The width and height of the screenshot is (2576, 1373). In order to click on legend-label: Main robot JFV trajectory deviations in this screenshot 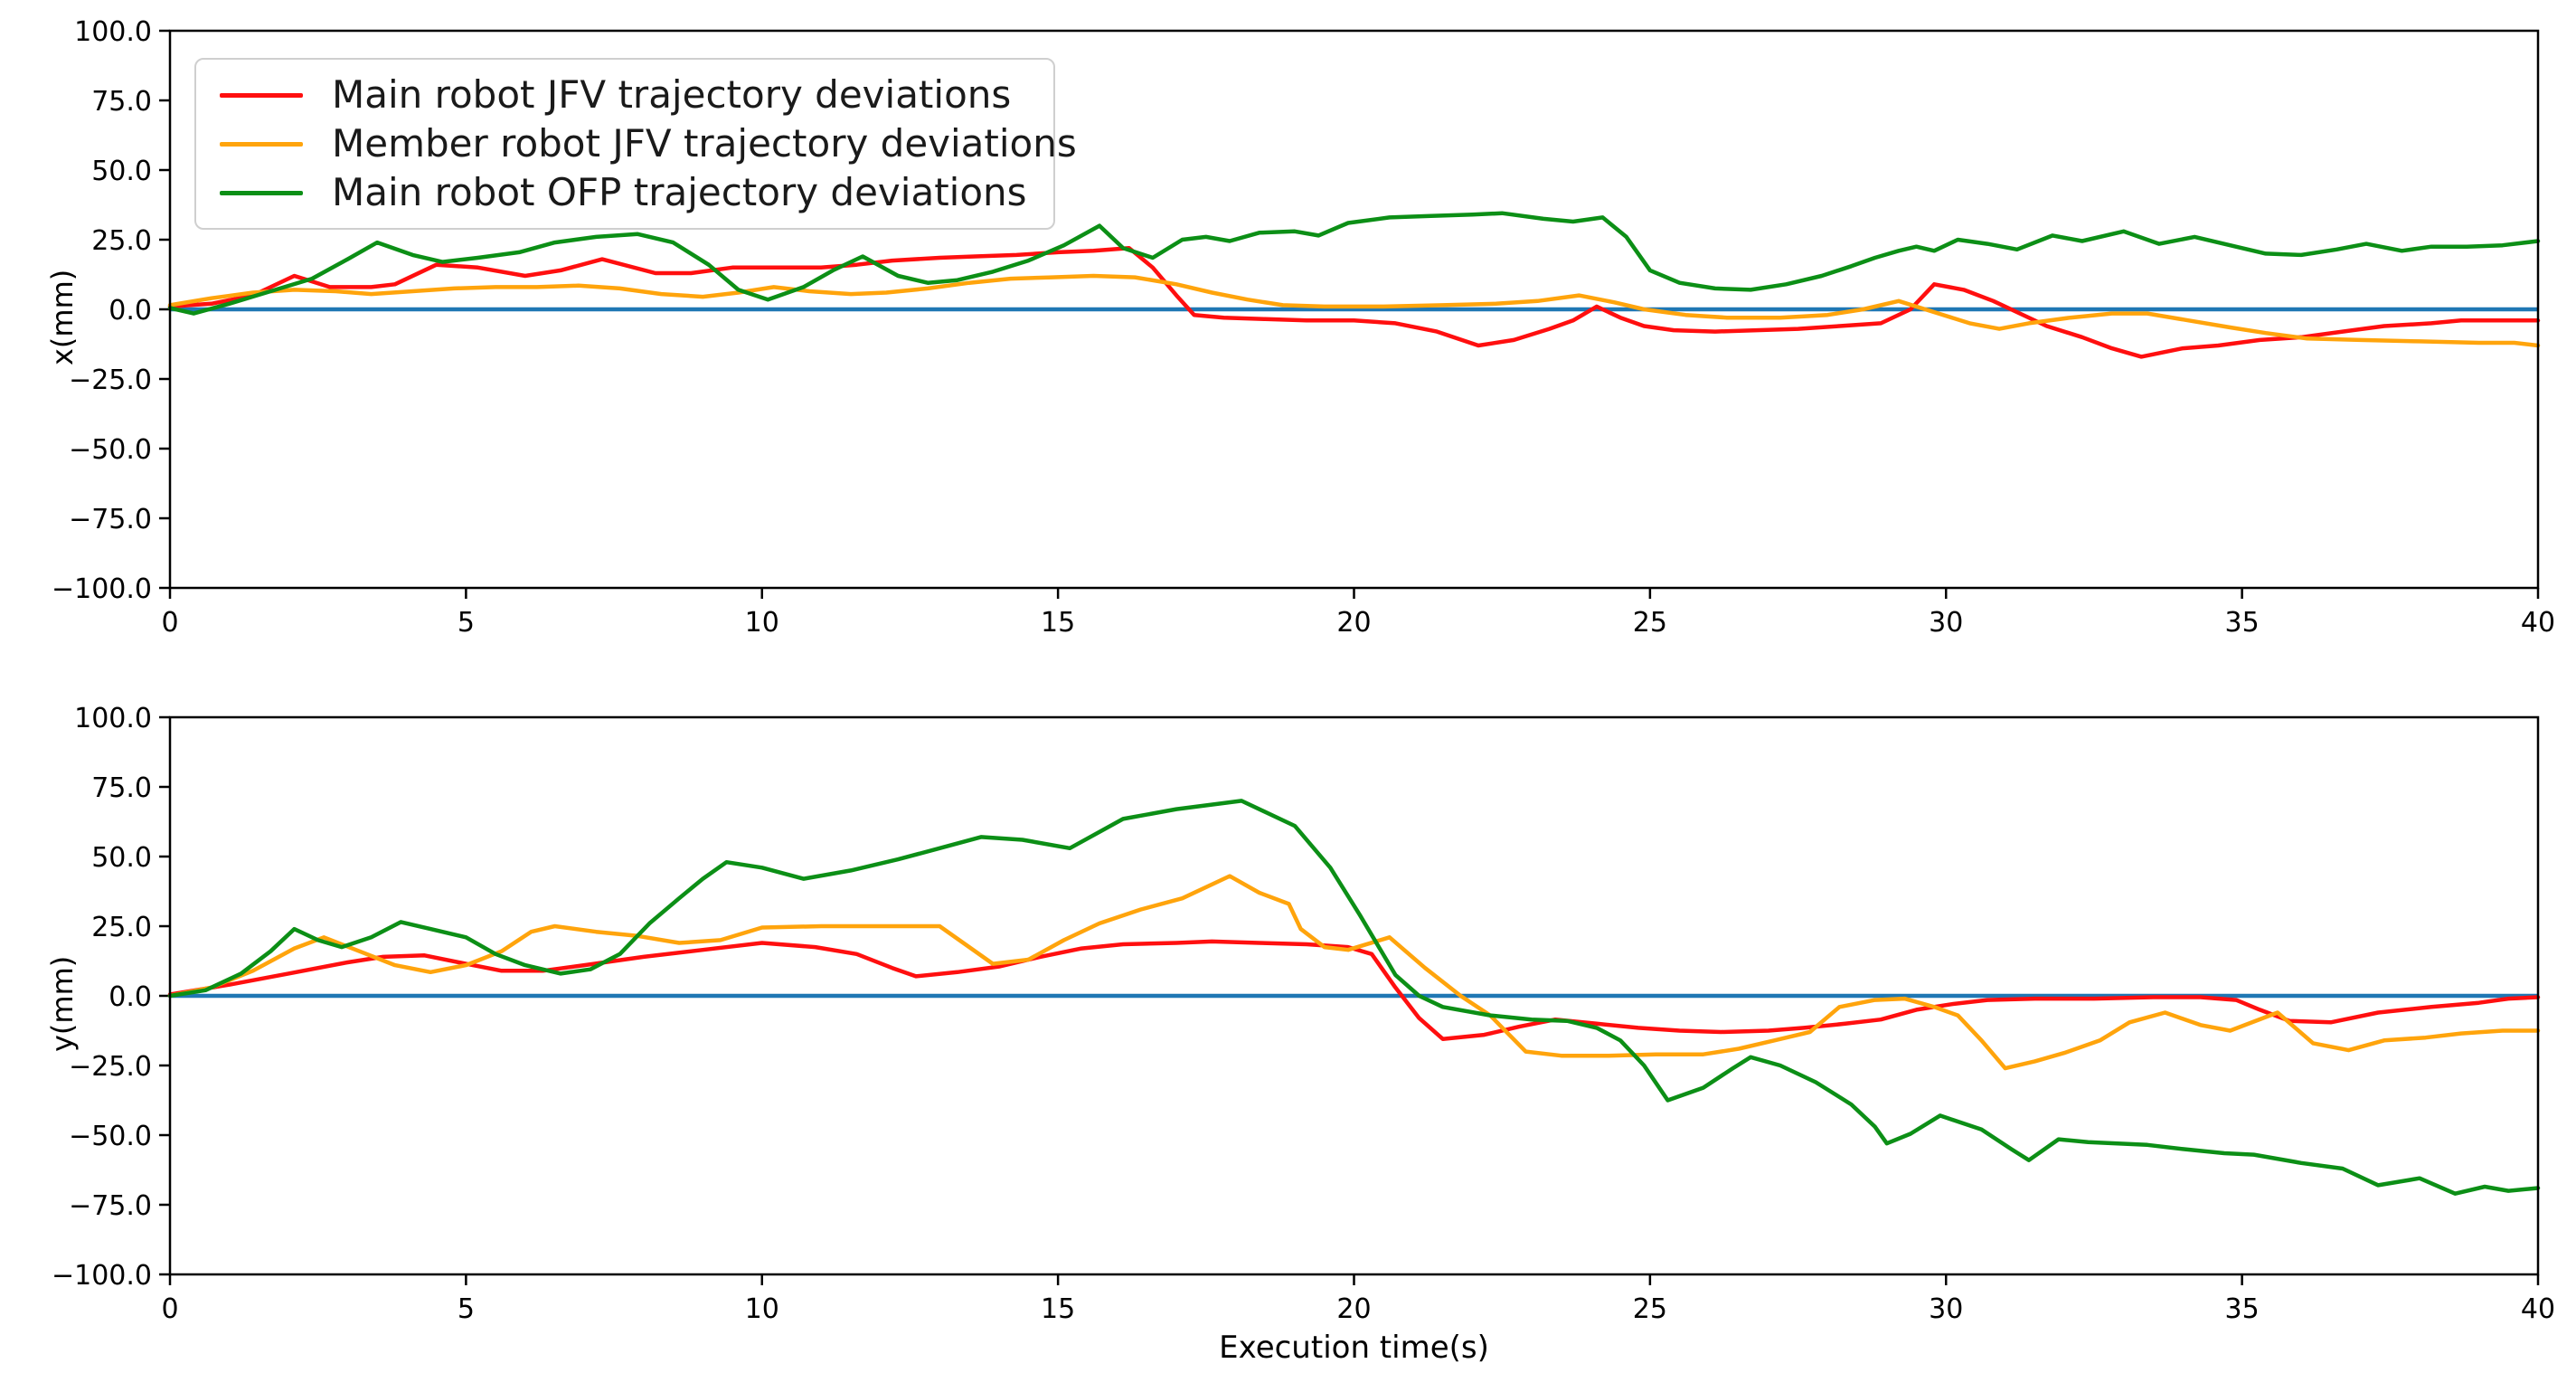, I will do `click(672, 94)`.